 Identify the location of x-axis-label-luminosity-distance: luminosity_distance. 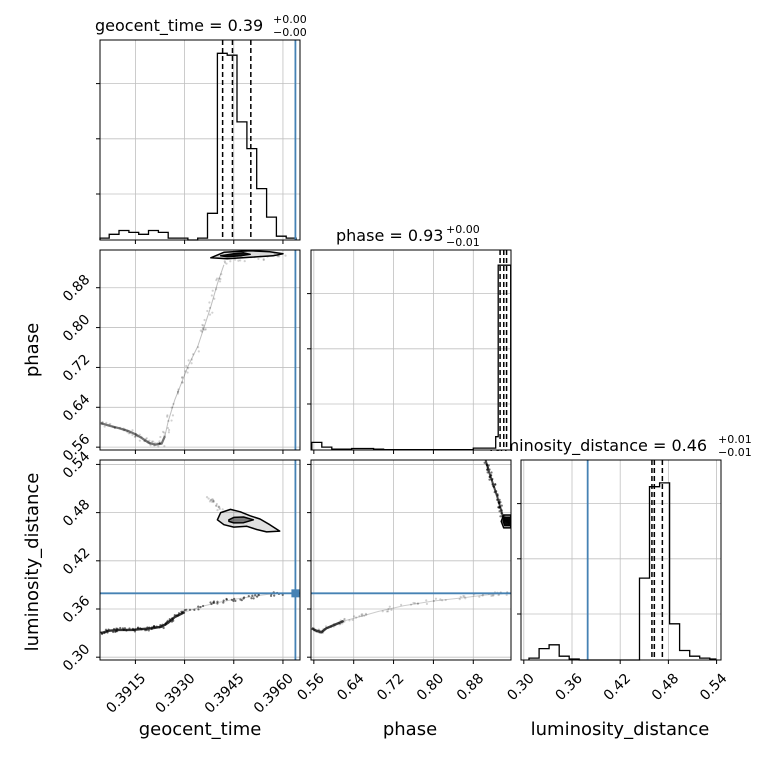
(620, 729).